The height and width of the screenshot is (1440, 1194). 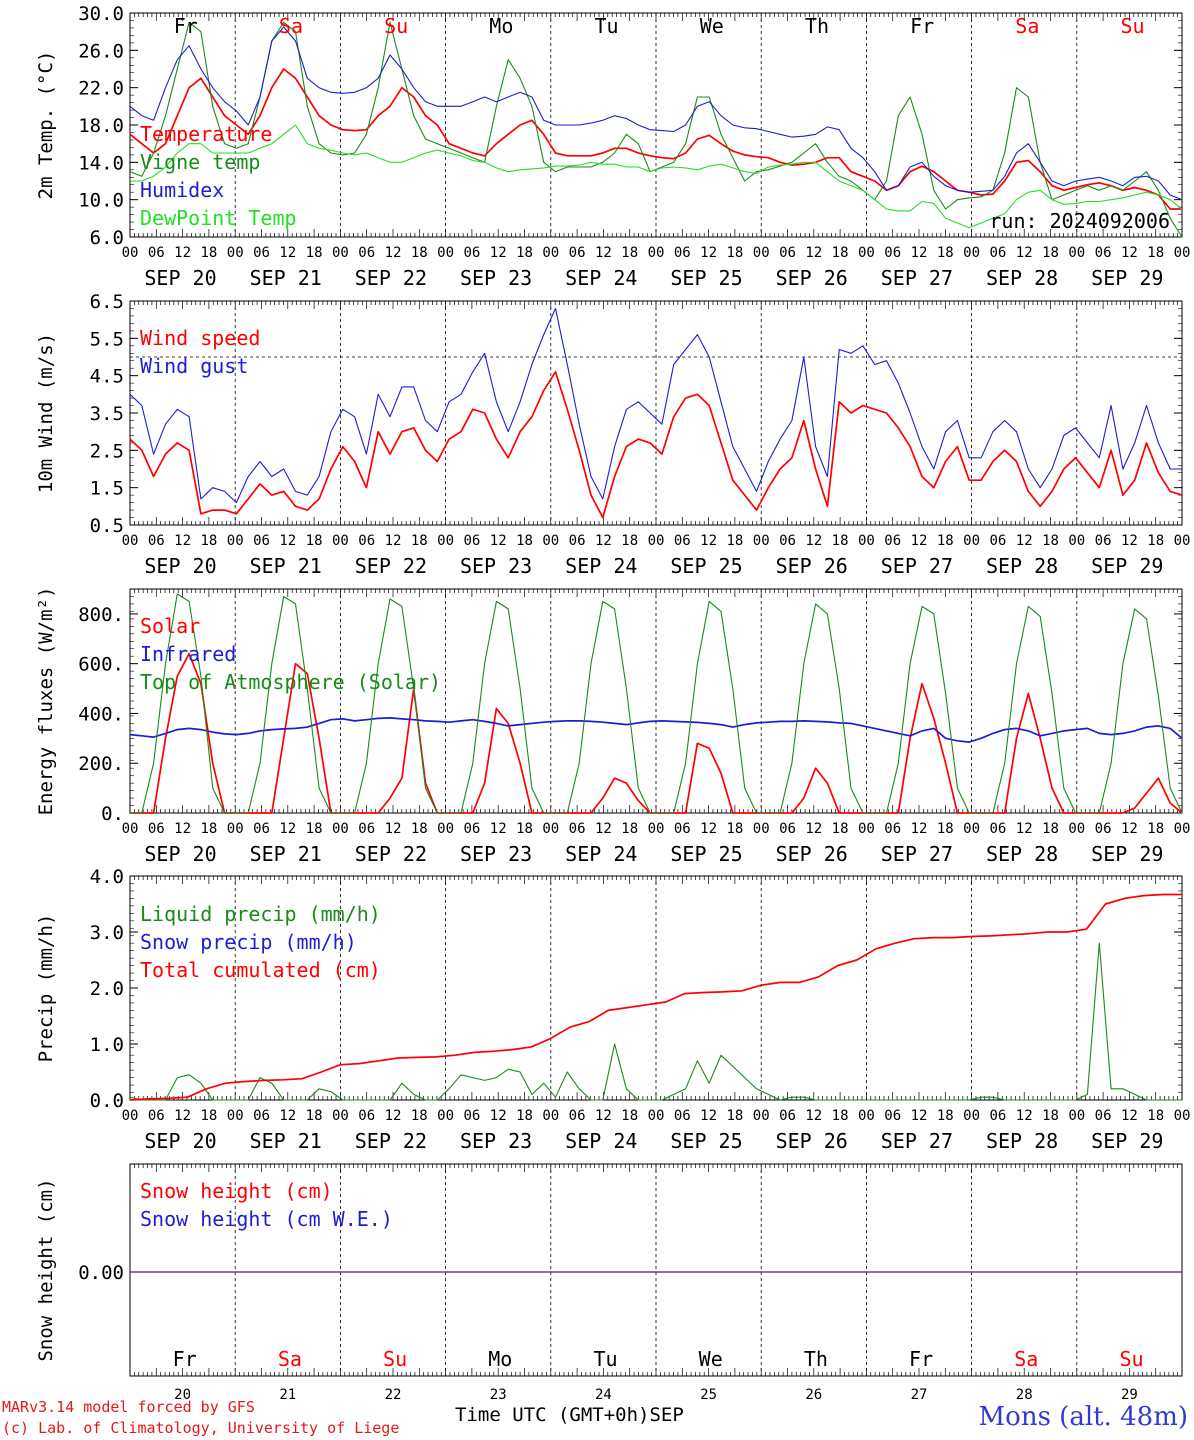 What do you see at coordinates (500, 1359) in the screenshot?
I see `weekday-label-bottom: Mo` at bounding box center [500, 1359].